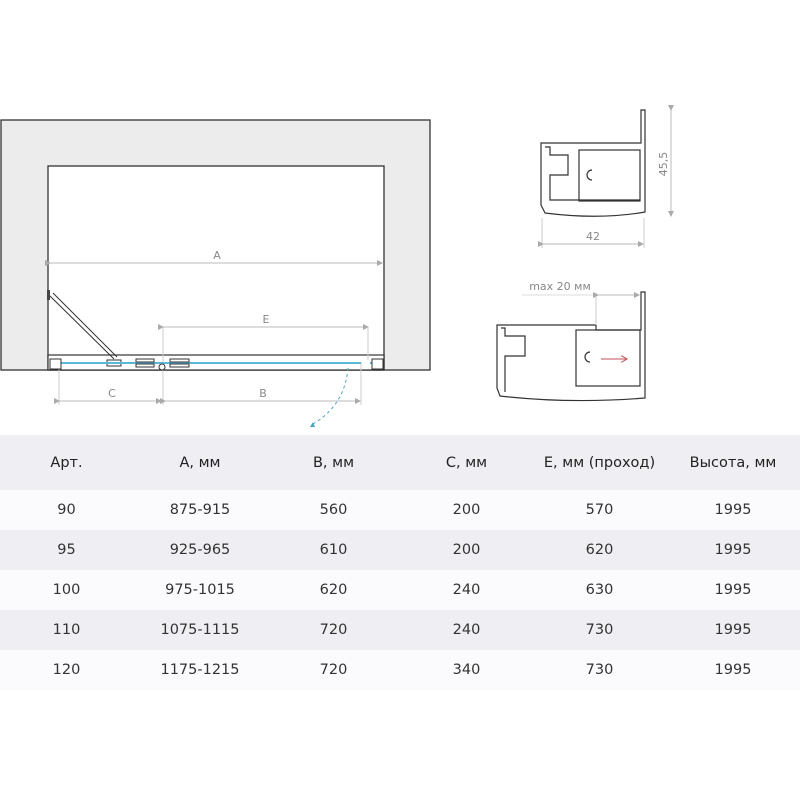  What do you see at coordinates (112, 393) in the screenshot?
I see `dimension-c-label: C` at bounding box center [112, 393].